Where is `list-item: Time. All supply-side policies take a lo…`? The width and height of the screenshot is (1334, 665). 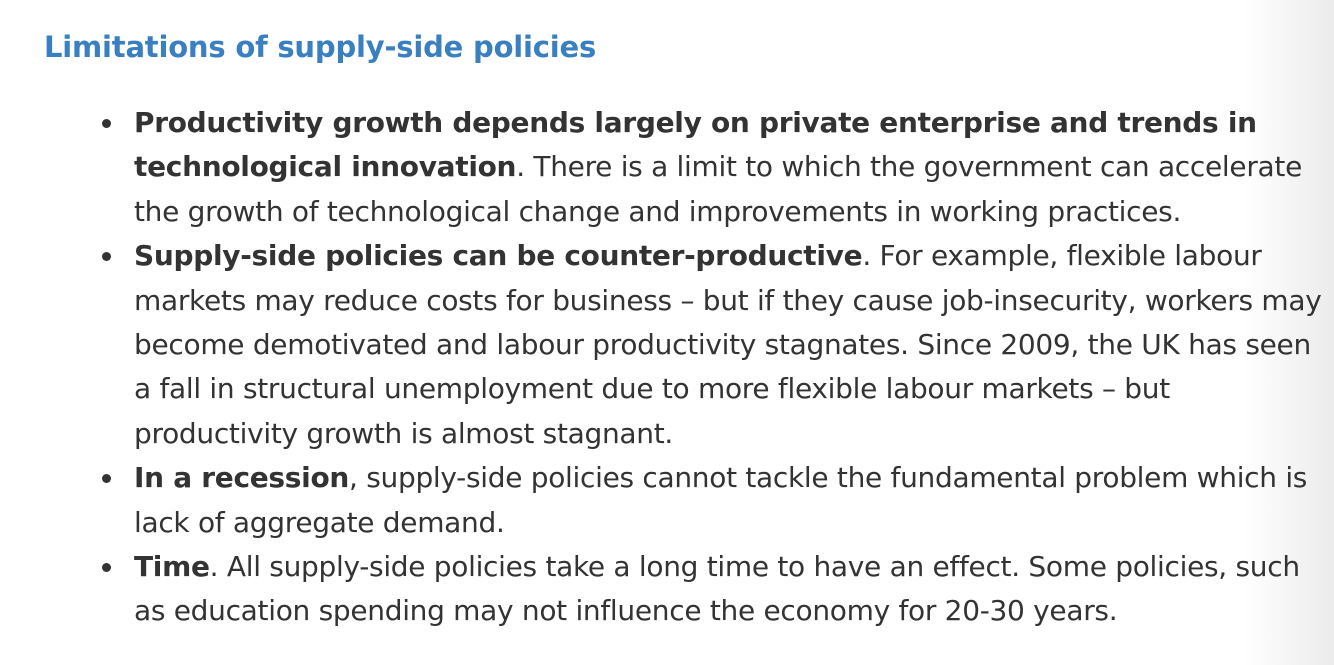 list-item: Time. All supply-side policies take a lo… is located at coordinates (718, 589).